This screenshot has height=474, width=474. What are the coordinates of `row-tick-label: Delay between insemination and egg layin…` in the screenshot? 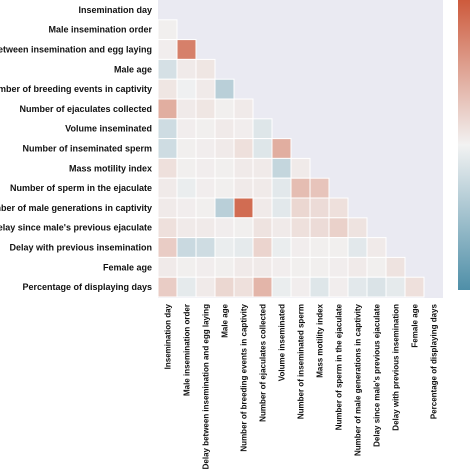 It's located at (76, 50).